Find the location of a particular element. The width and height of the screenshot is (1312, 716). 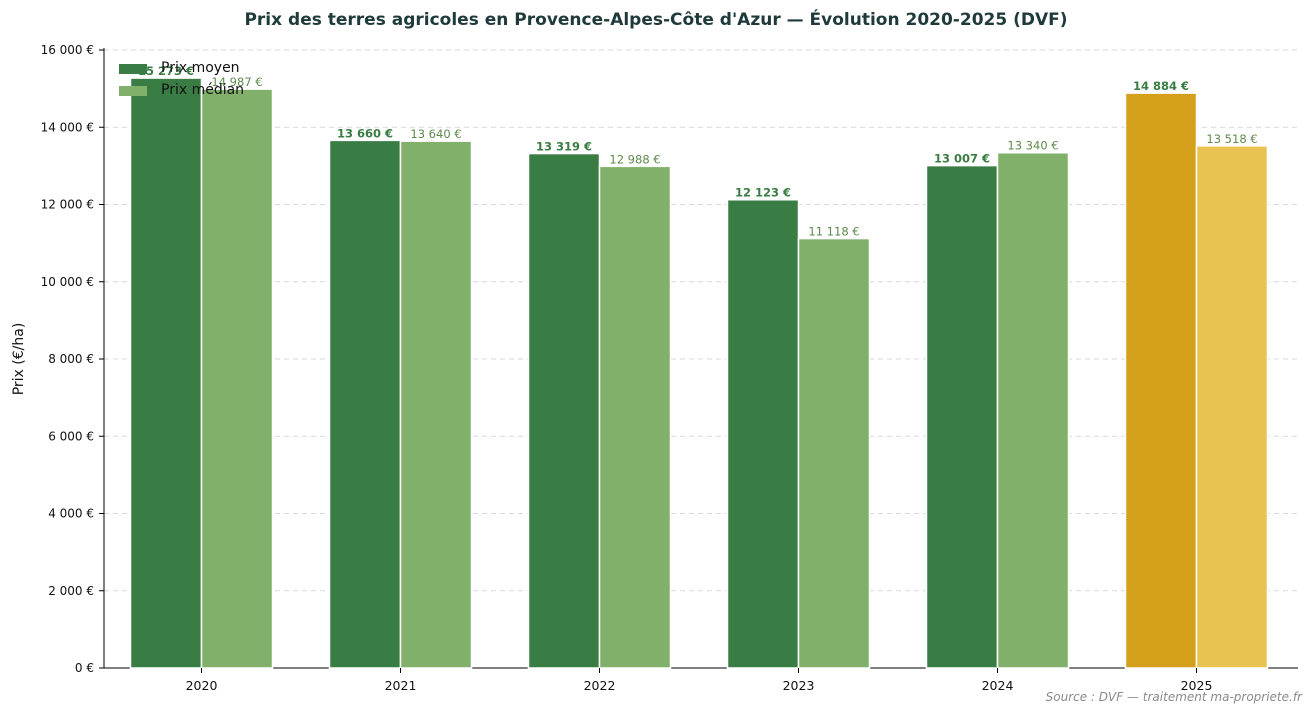

legend-swatch-mean is located at coordinates (133, 69).